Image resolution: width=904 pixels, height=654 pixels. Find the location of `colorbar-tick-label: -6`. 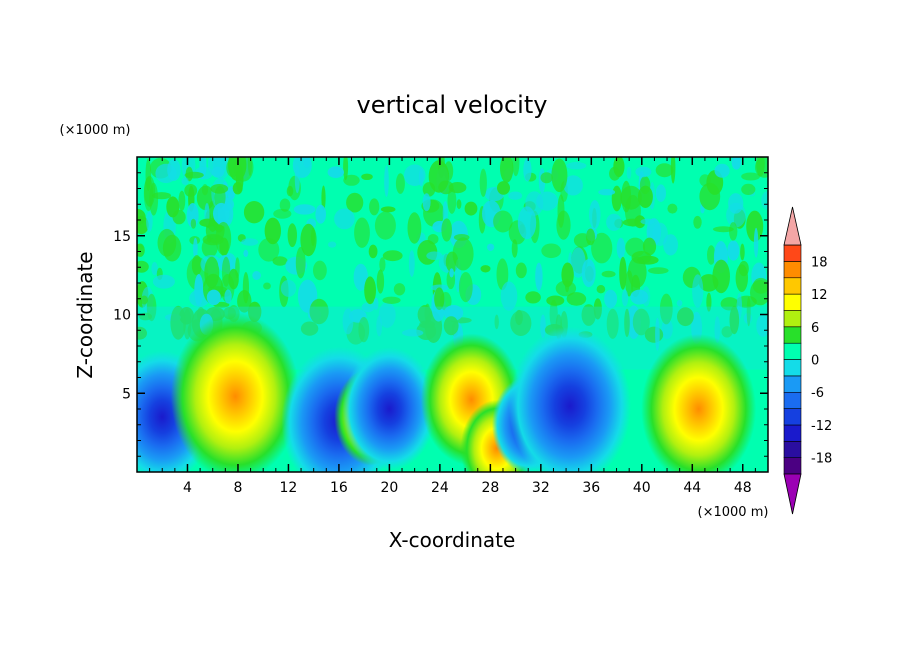

colorbar-tick-label: -6 is located at coordinates (817, 393).